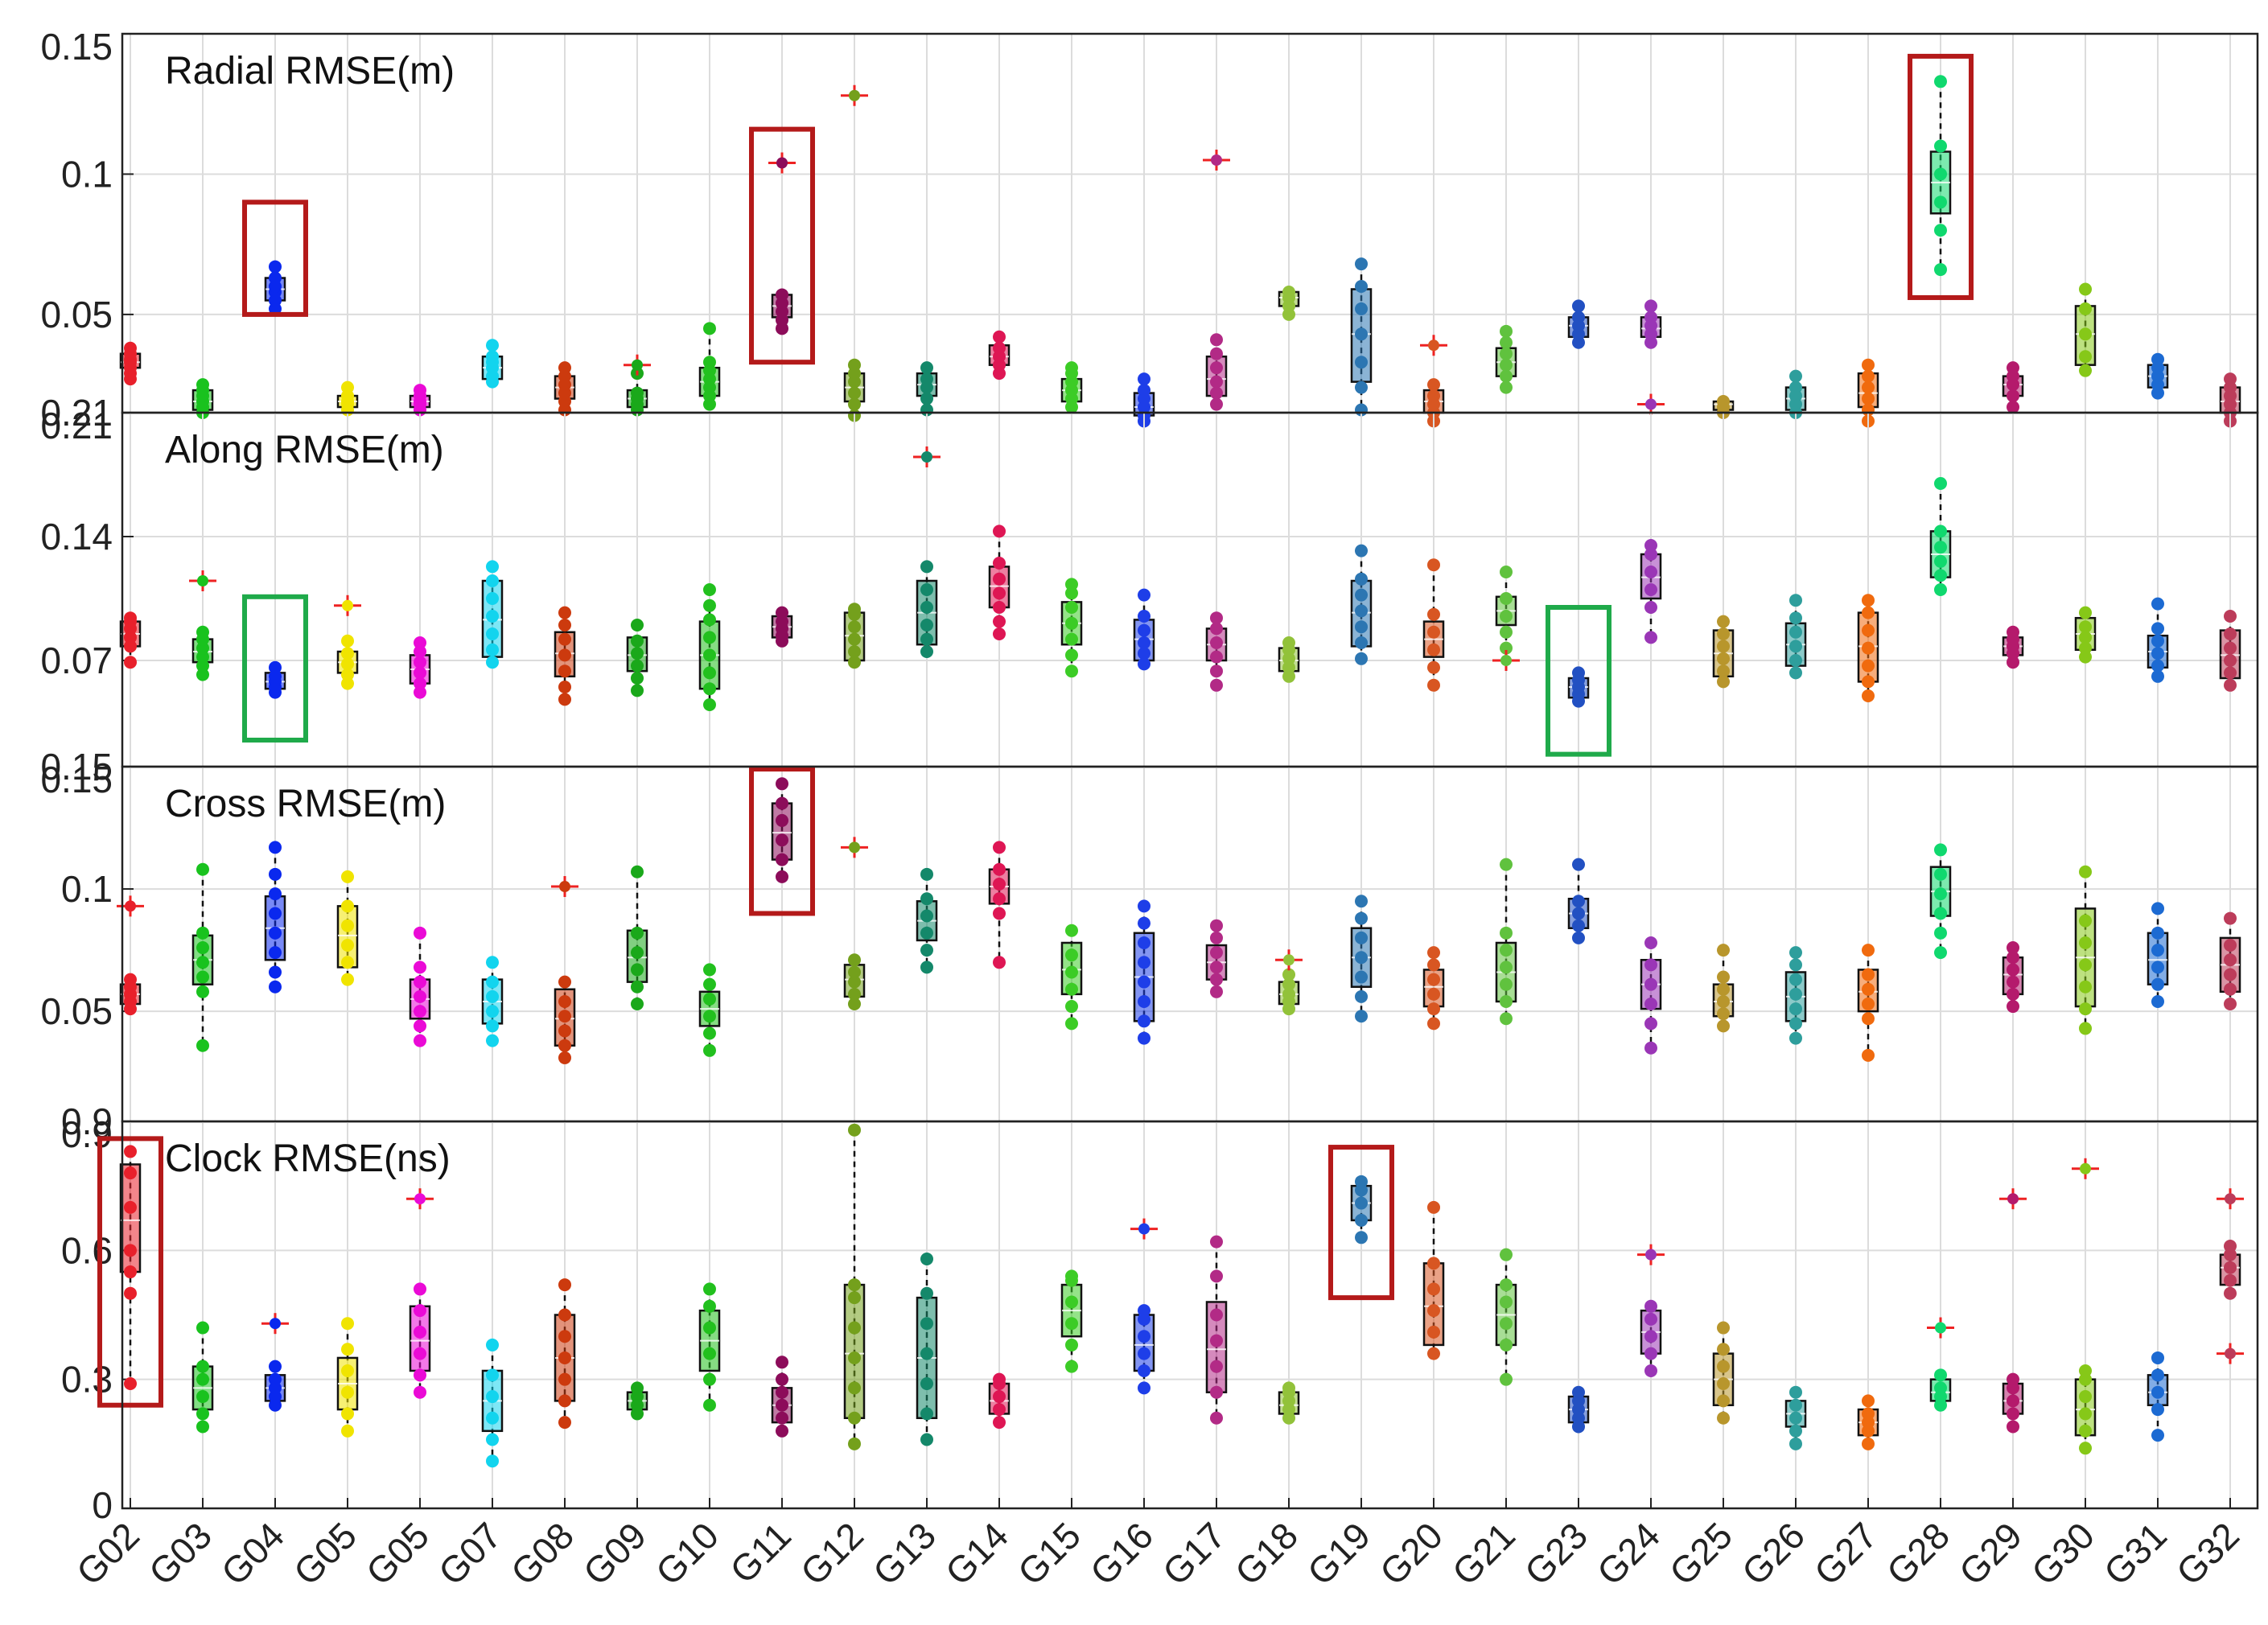 The image size is (2268, 1625). What do you see at coordinates (1868, 648) in the screenshot?
I see `box-g27` at bounding box center [1868, 648].